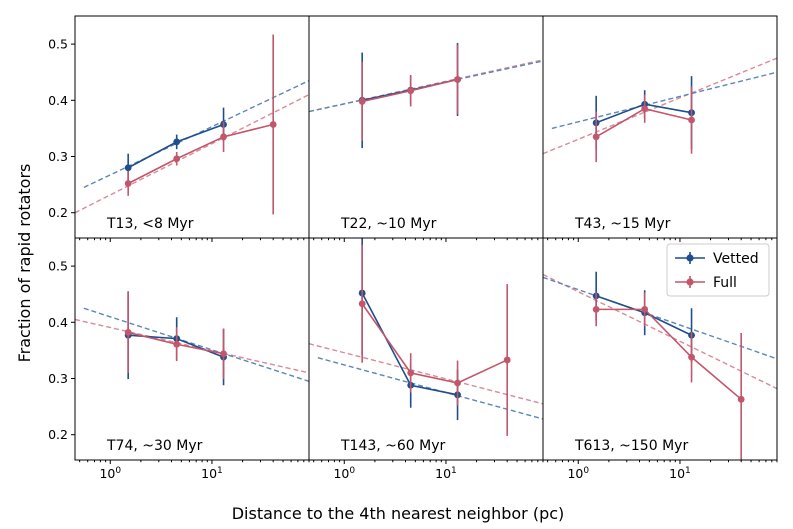  What do you see at coordinates (24, 263) in the screenshot?
I see `y-axis-label: Fraction of rapid rotators` at bounding box center [24, 263].